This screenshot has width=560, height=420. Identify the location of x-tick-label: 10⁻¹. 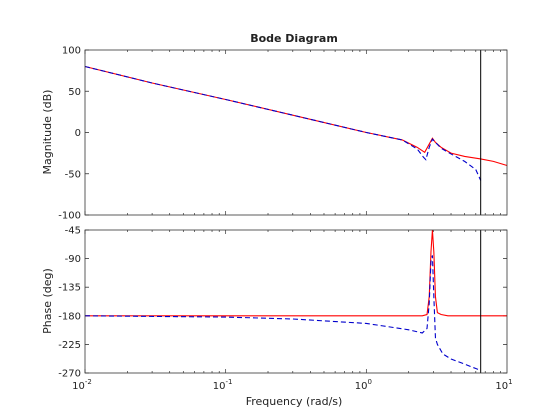
(223, 385).